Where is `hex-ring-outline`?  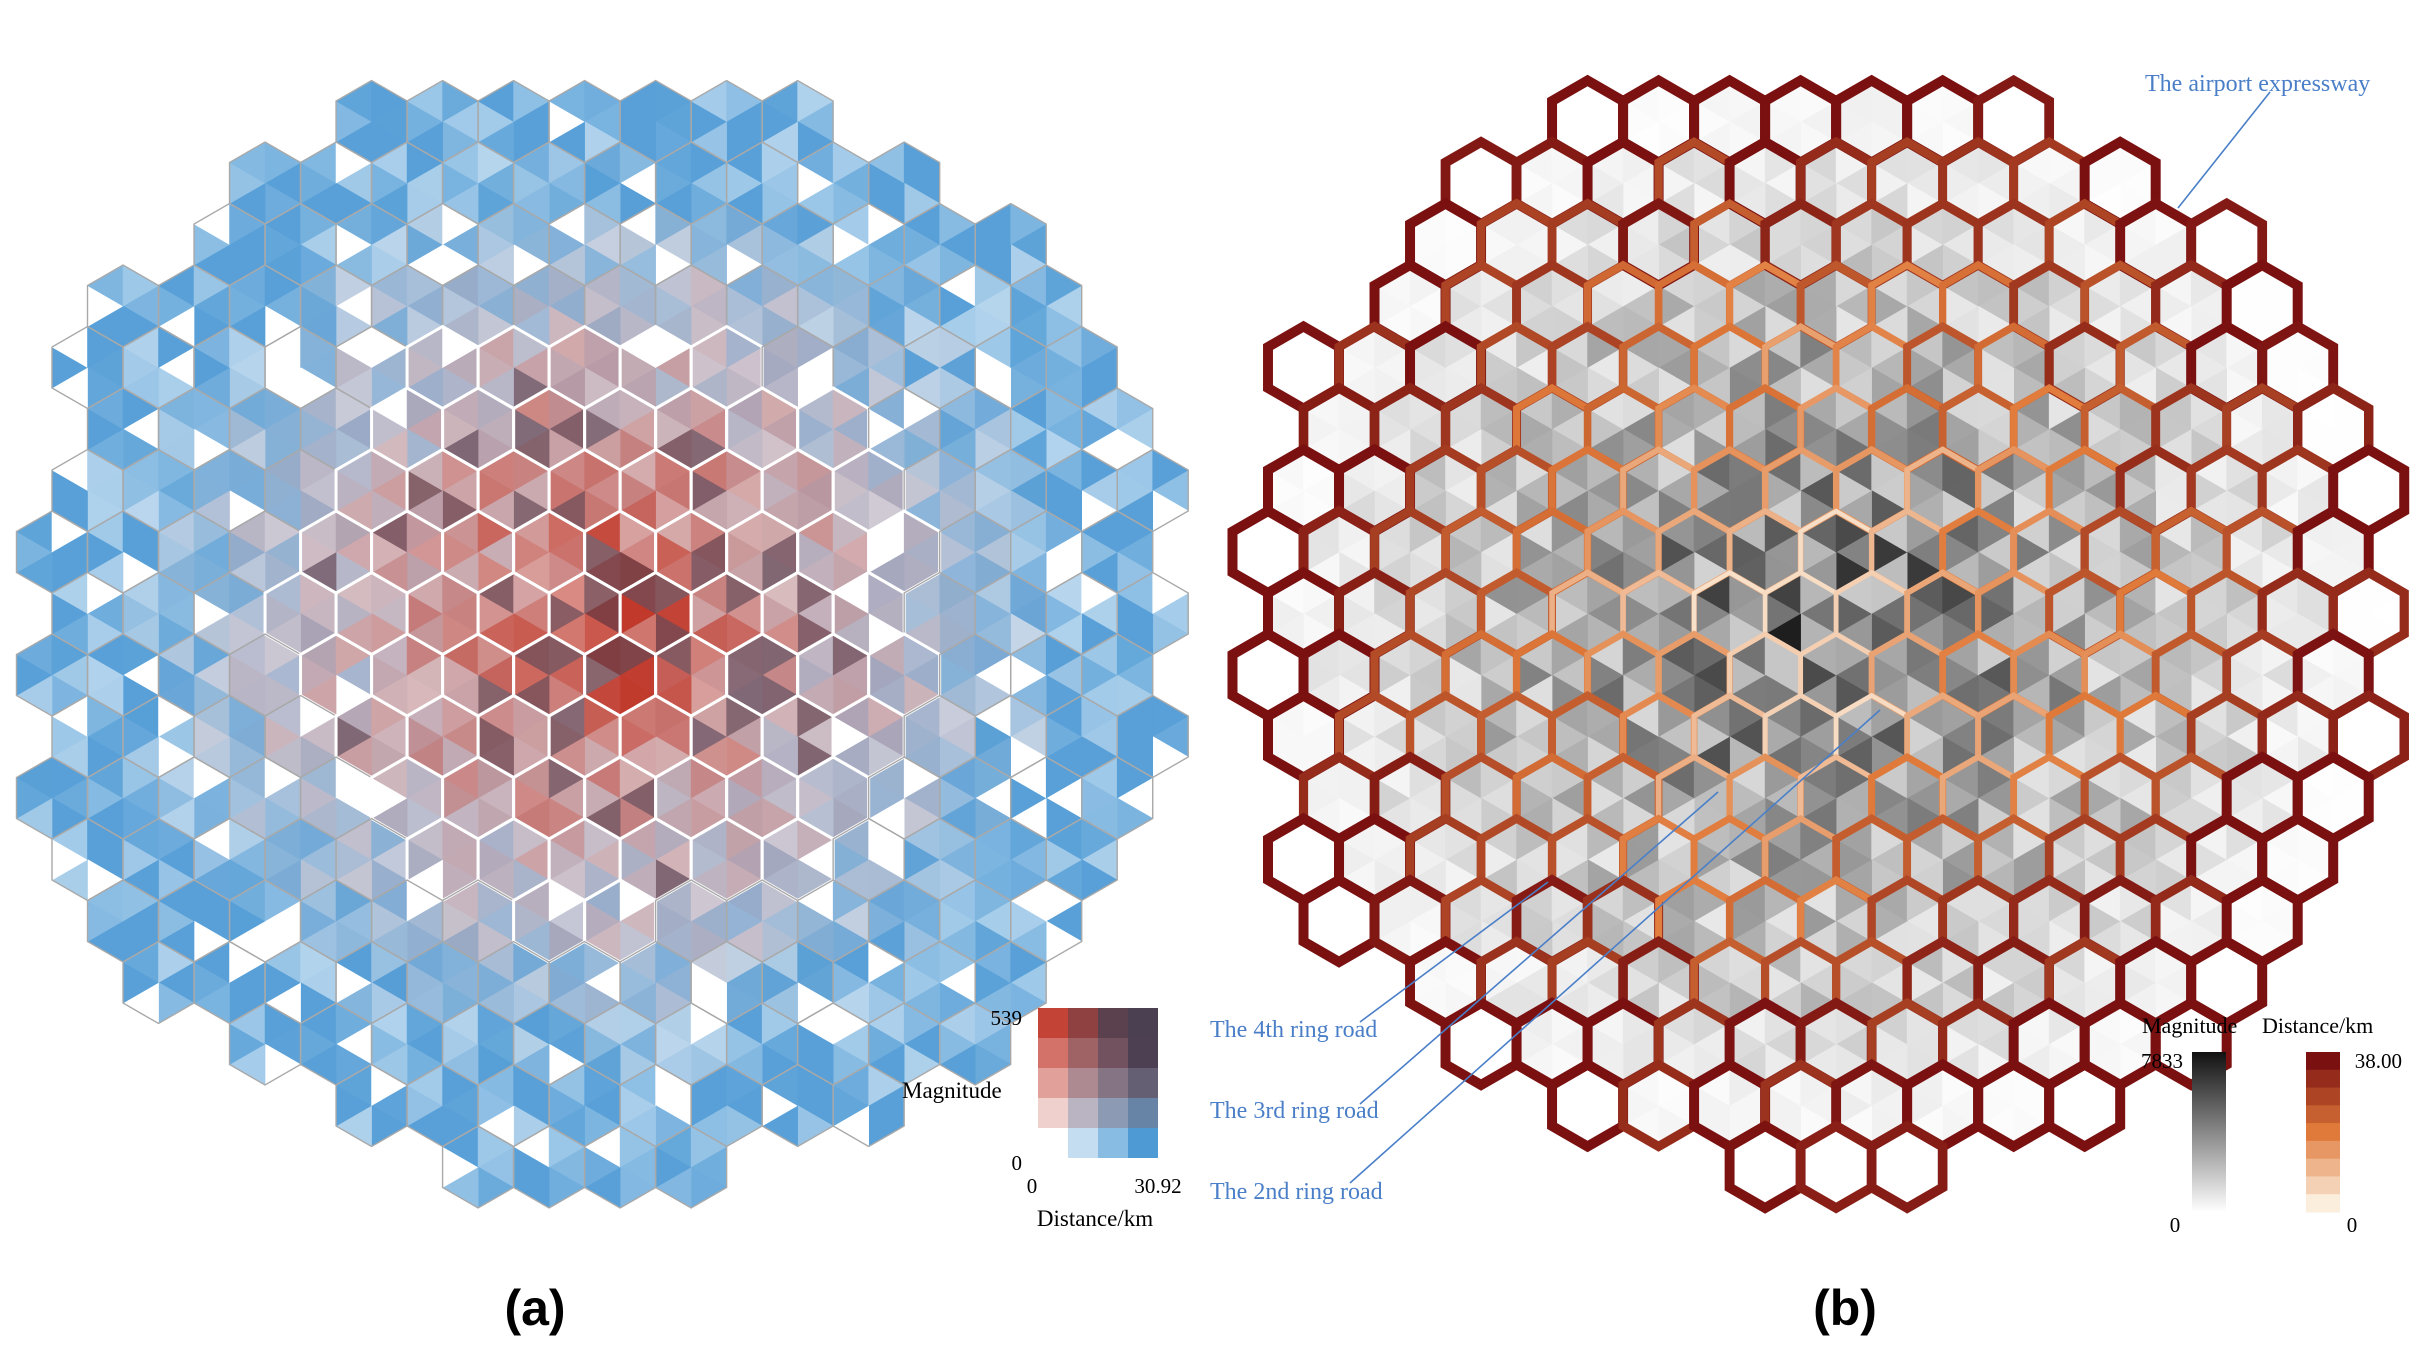 hex-ring-outline is located at coordinates (1907, 1167).